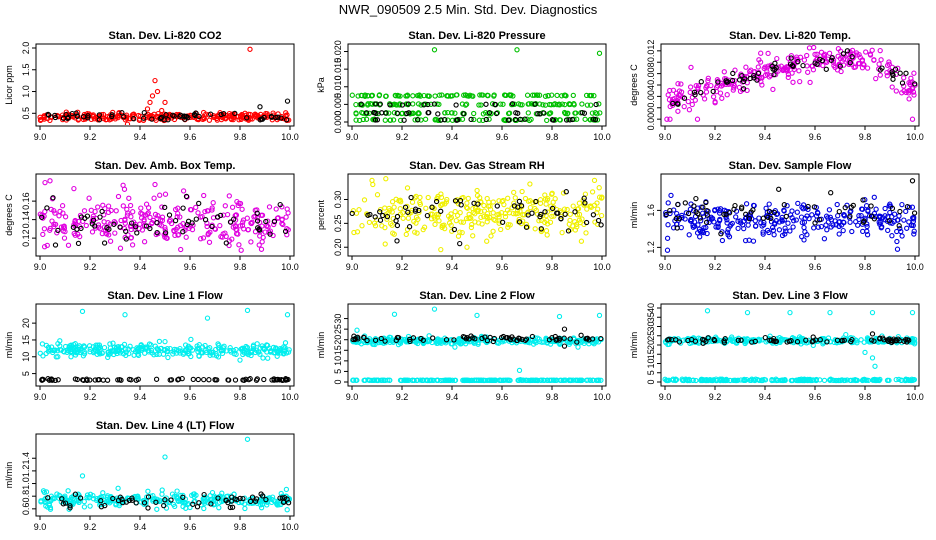 The image size is (936, 540). Describe the element at coordinates (715, 267) in the screenshot. I see `x-tick-label: 9.2` at that location.